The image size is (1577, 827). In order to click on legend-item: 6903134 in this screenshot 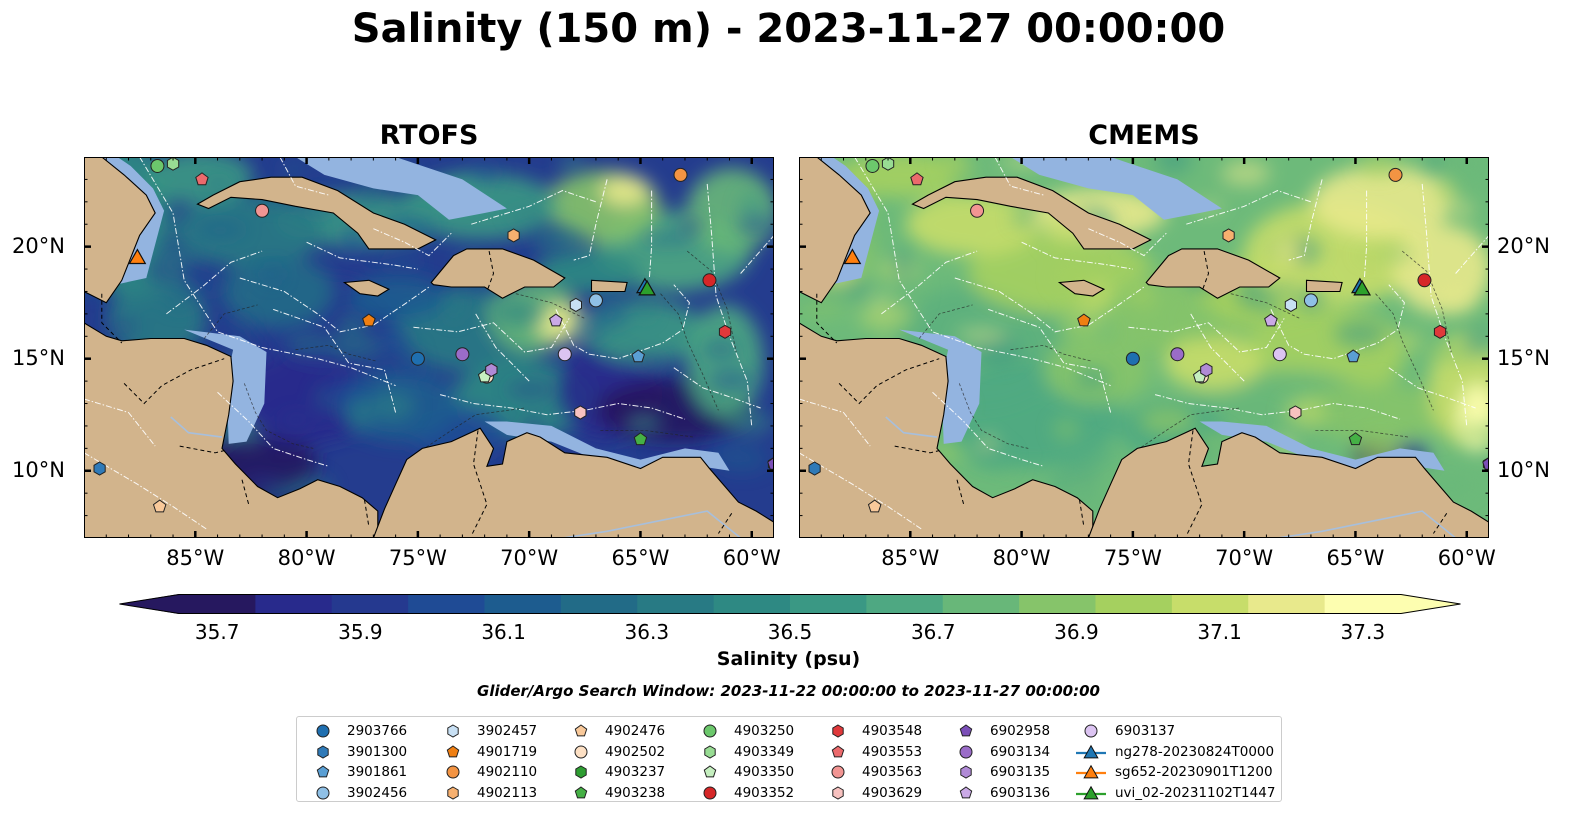, I will do `click(1000, 752)`.